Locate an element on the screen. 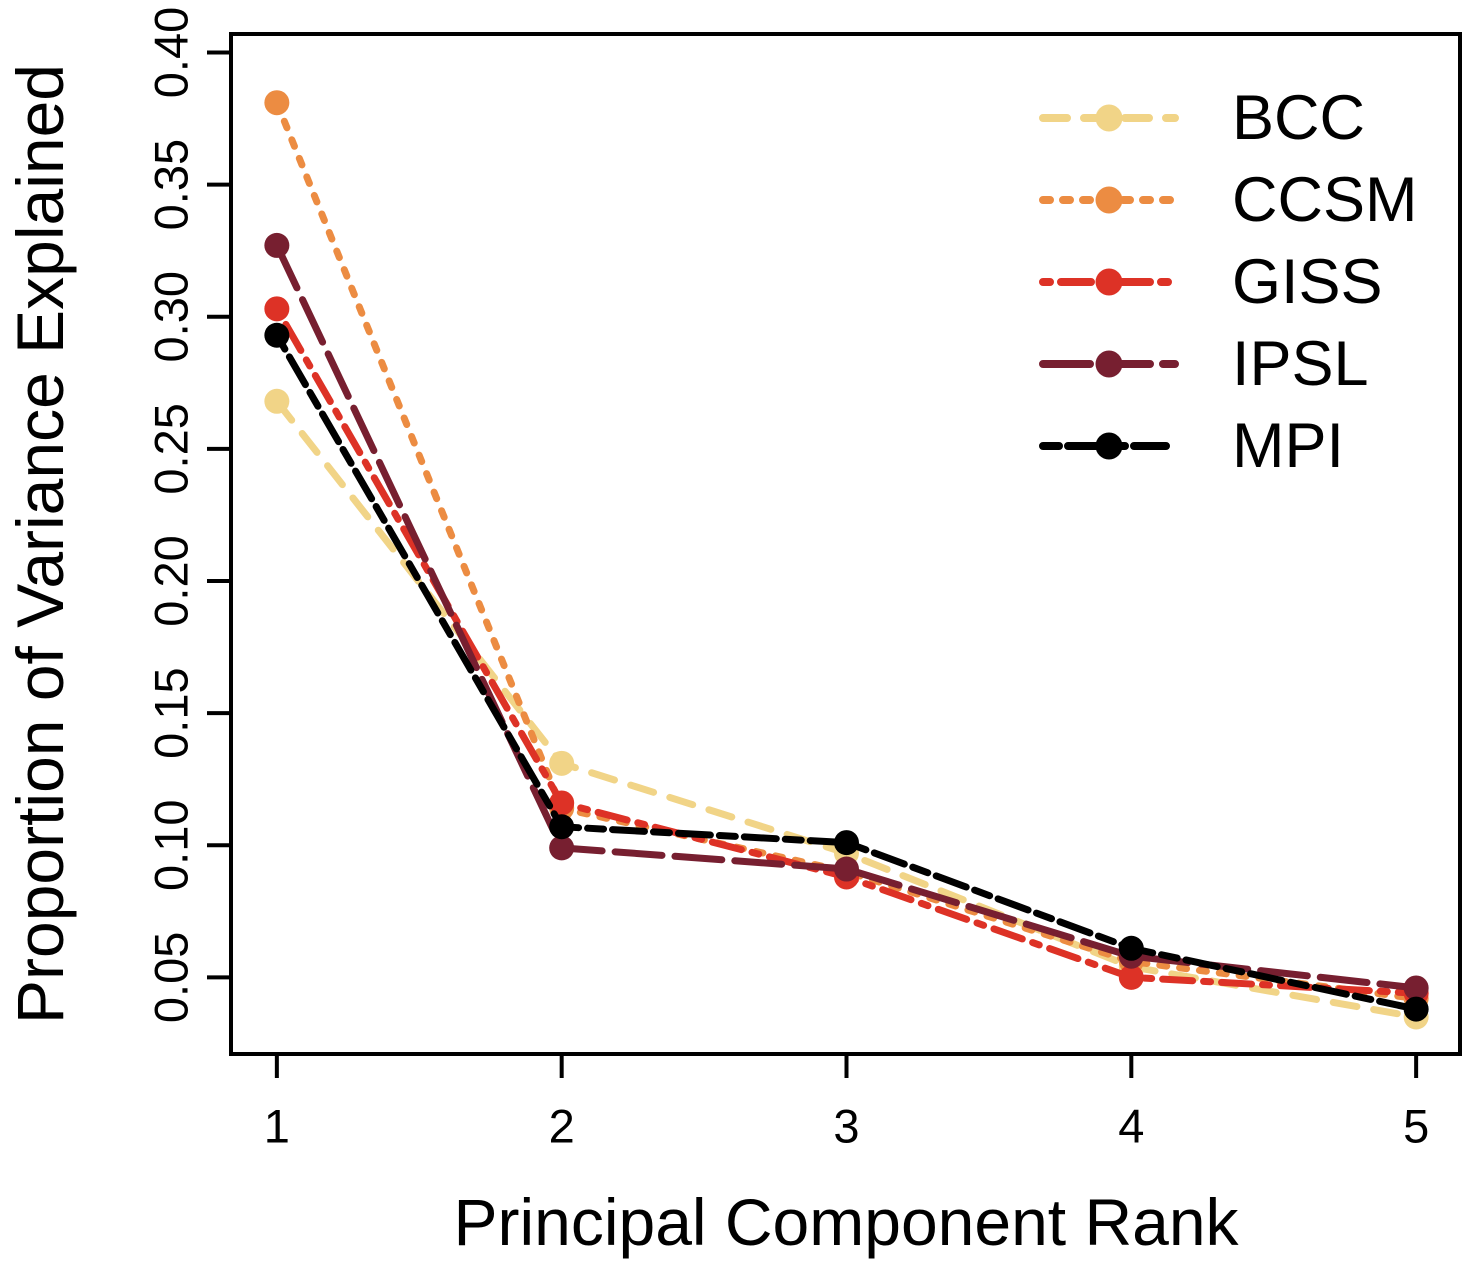 This screenshot has width=1470, height=1268. y-tick-label: 0.40 is located at coordinates (171, 52).